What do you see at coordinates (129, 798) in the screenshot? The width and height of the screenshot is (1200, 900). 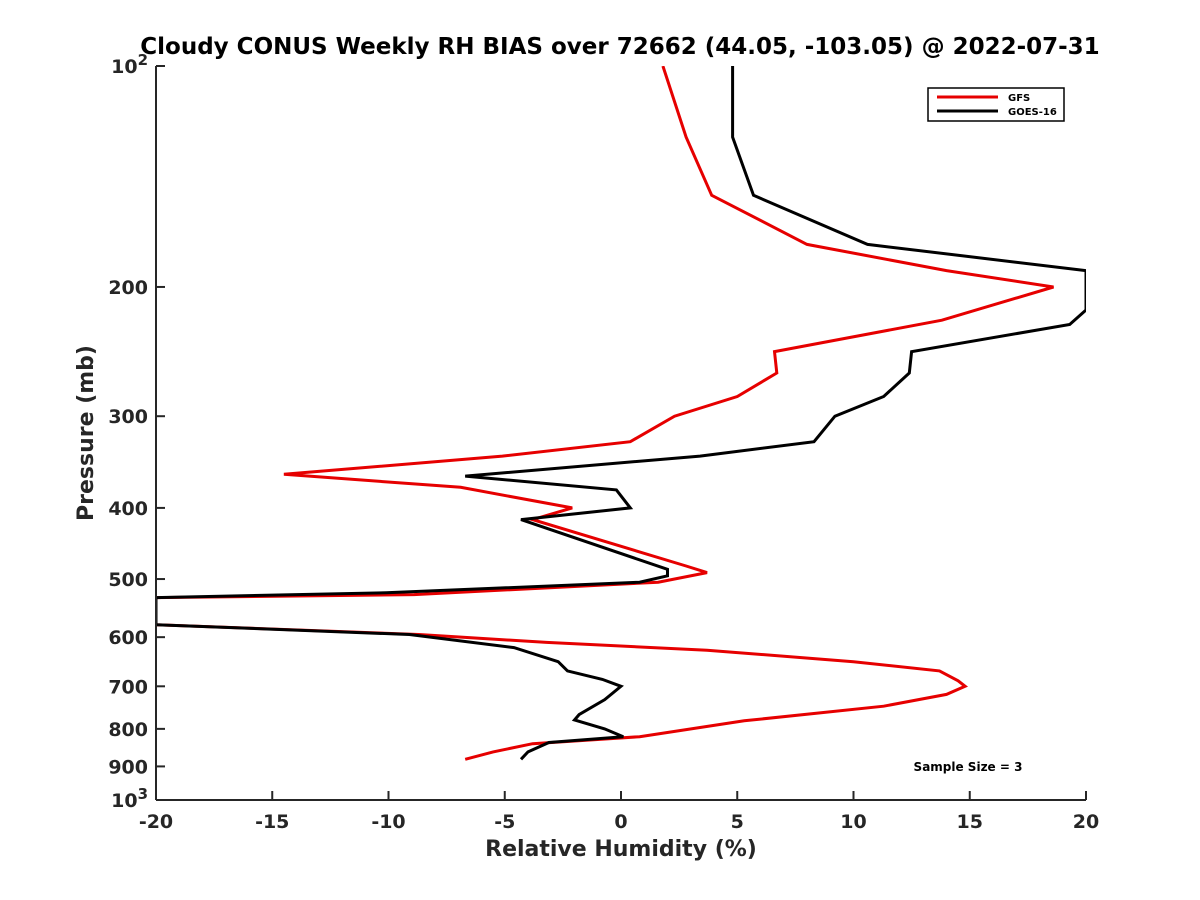 I see `y-tick-label: 10³` at bounding box center [129, 798].